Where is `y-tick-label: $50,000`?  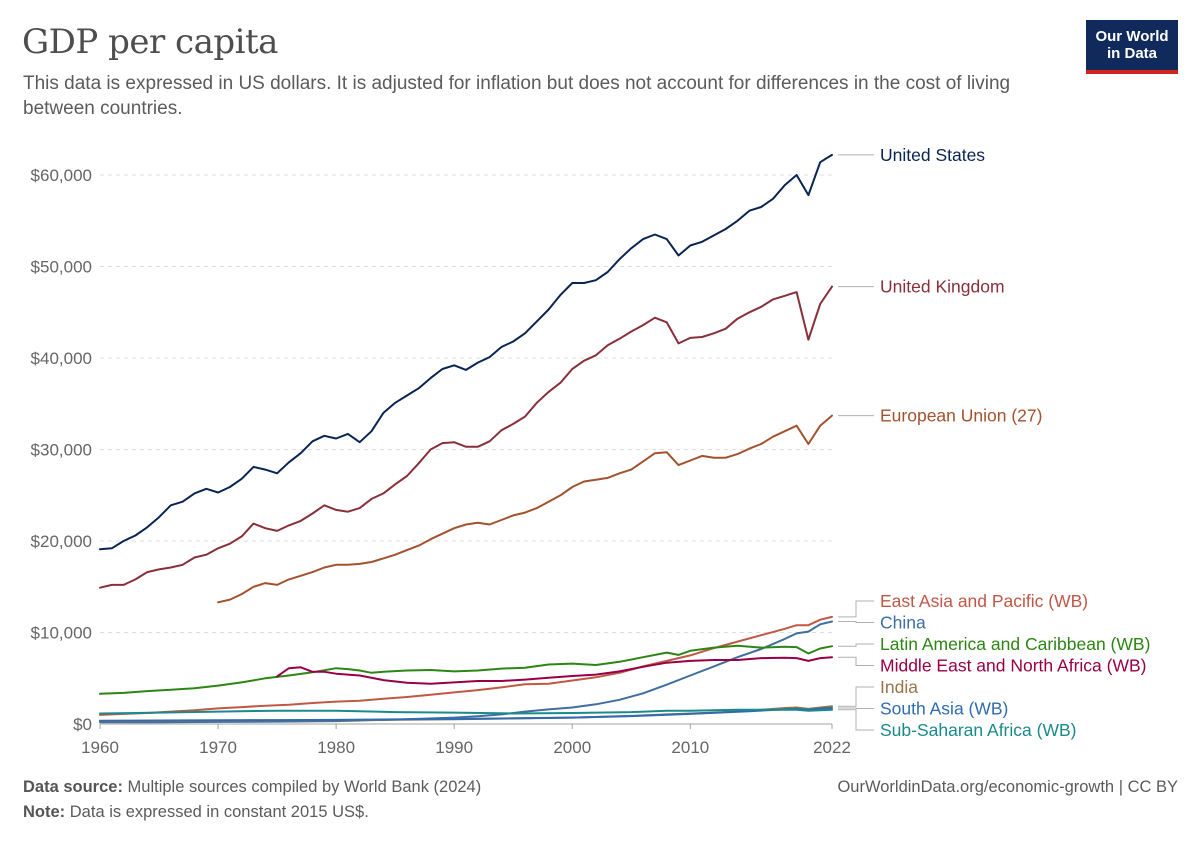
y-tick-label: $50,000 is located at coordinates (61, 267).